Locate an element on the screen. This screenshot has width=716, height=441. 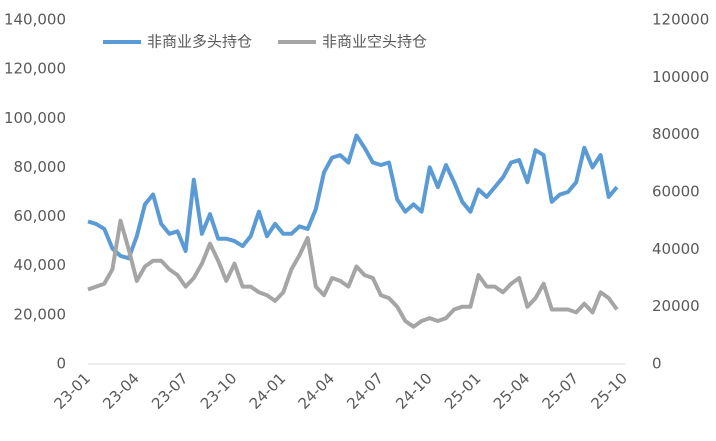
y-tick-label: 80,000 is located at coordinates (40, 167).